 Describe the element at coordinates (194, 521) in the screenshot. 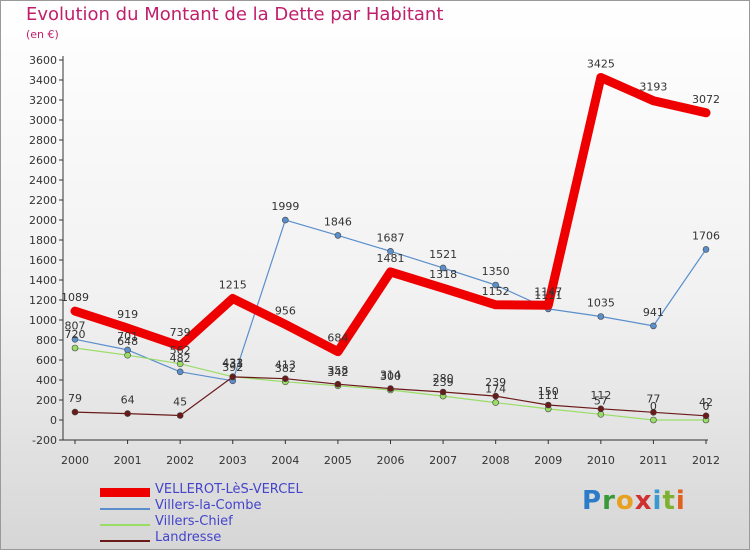

I see `legend-label: Villers-Chief` at that location.